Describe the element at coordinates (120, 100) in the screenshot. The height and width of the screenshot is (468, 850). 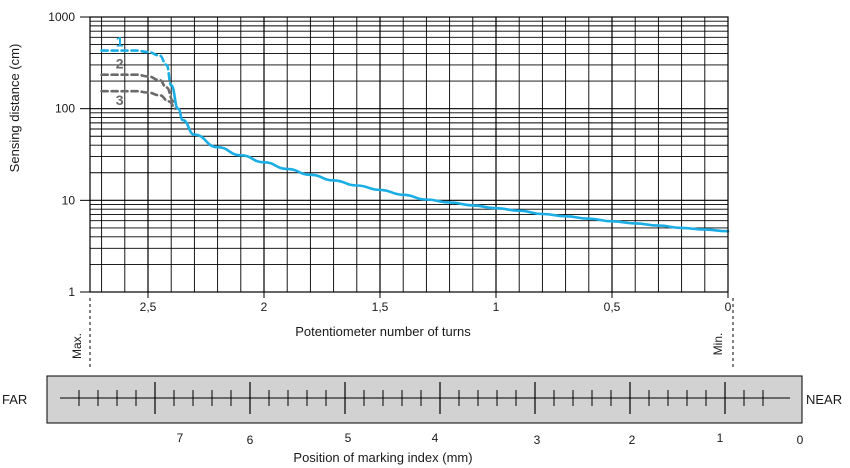
I see `series-label-3: 3` at that location.